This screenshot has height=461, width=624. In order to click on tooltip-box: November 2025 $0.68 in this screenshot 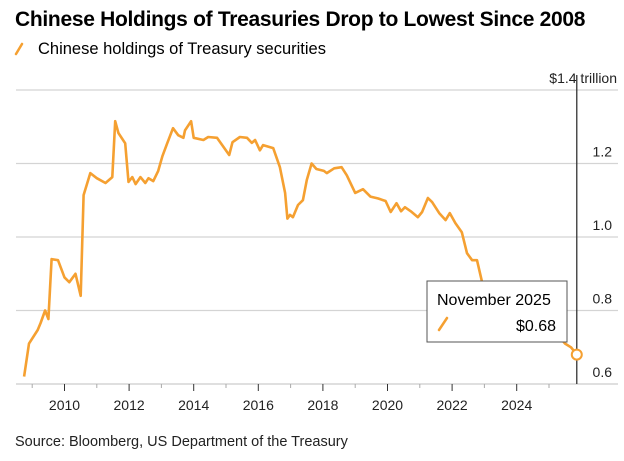, I will do `click(497, 311)`.